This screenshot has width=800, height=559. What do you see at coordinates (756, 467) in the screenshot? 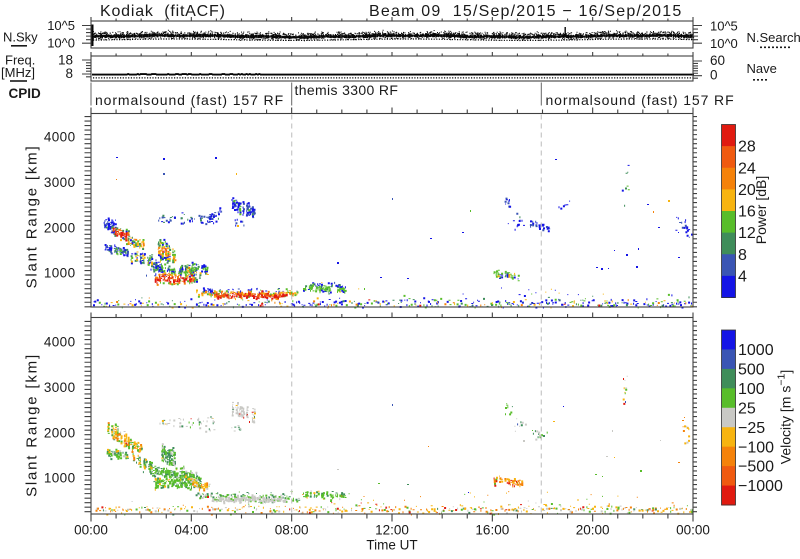
I see `svg-text: −500` at bounding box center [756, 467].